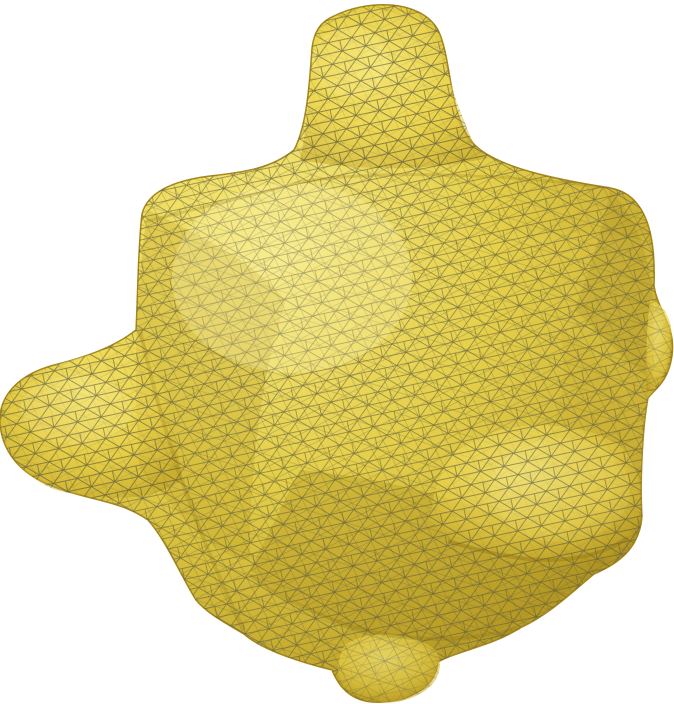 This screenshot has width=674, height=704. Describe the element at coordinates (659, 347) in the screenshot. I see `right-edge-lobe` at that location.